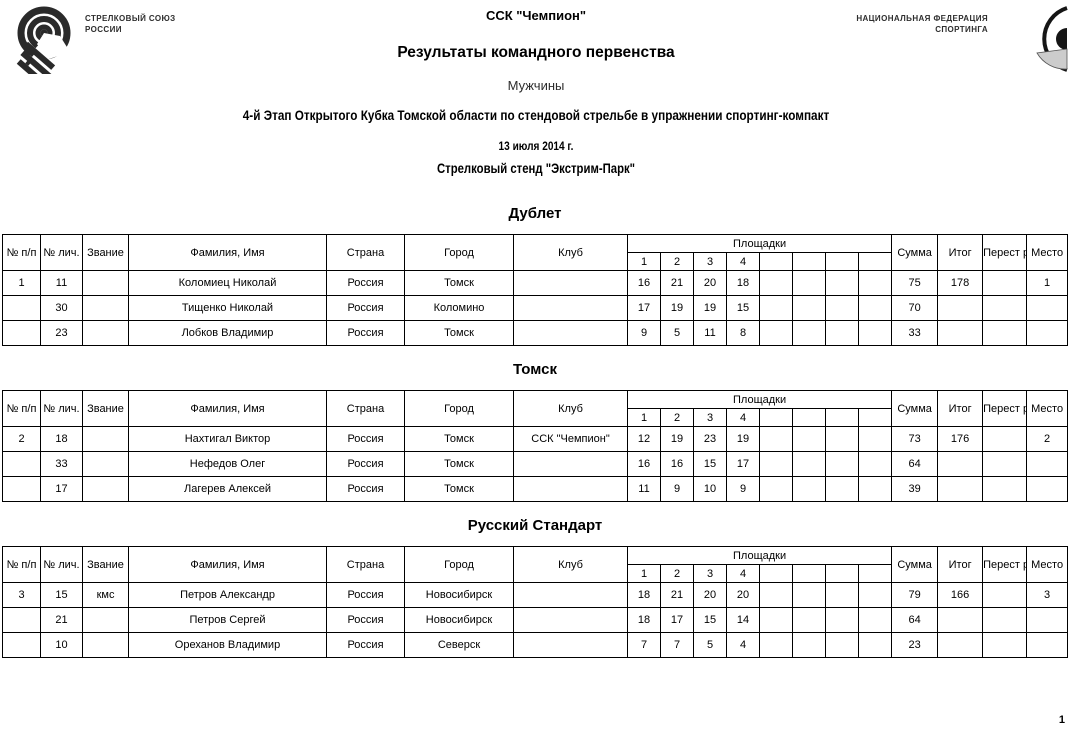  I want to click on col-header-shootoff: Перест релка, so click(1005, 564).